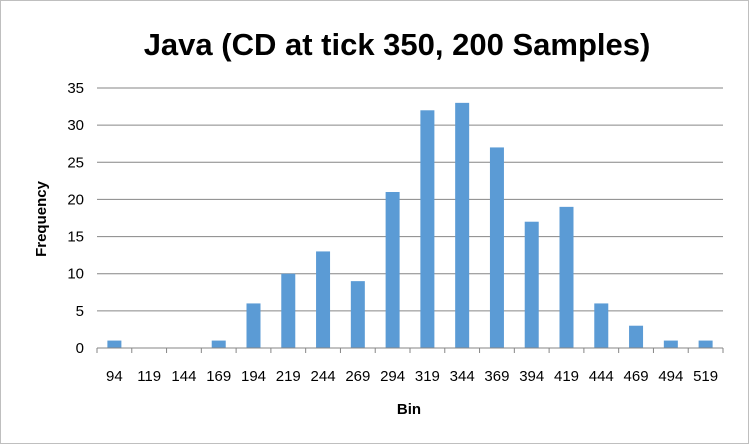 The height and width of the screenshot is (444, 749). I want to click on y-tick-label: 20, so click(75, 199).